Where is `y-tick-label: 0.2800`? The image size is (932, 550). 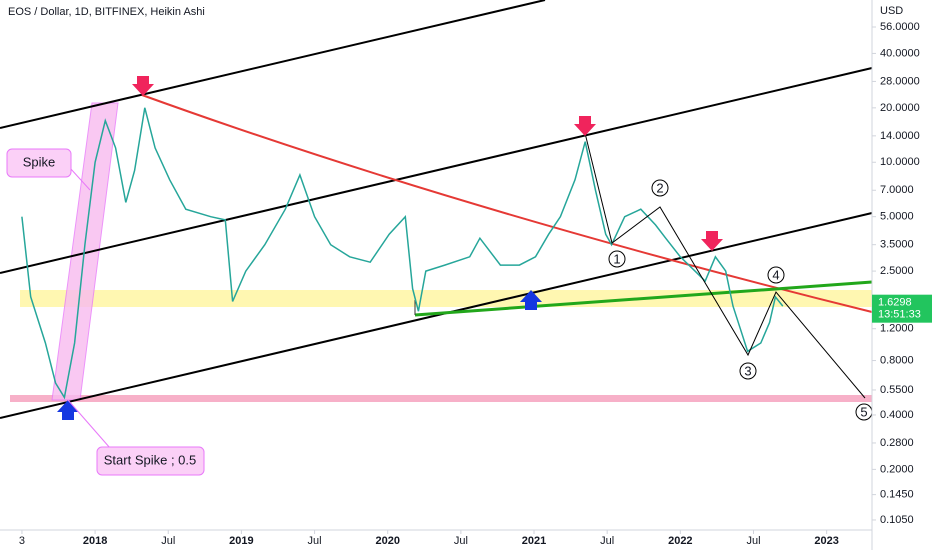
y-tick-label: 0.2800 is located at coordinates (897, 443).